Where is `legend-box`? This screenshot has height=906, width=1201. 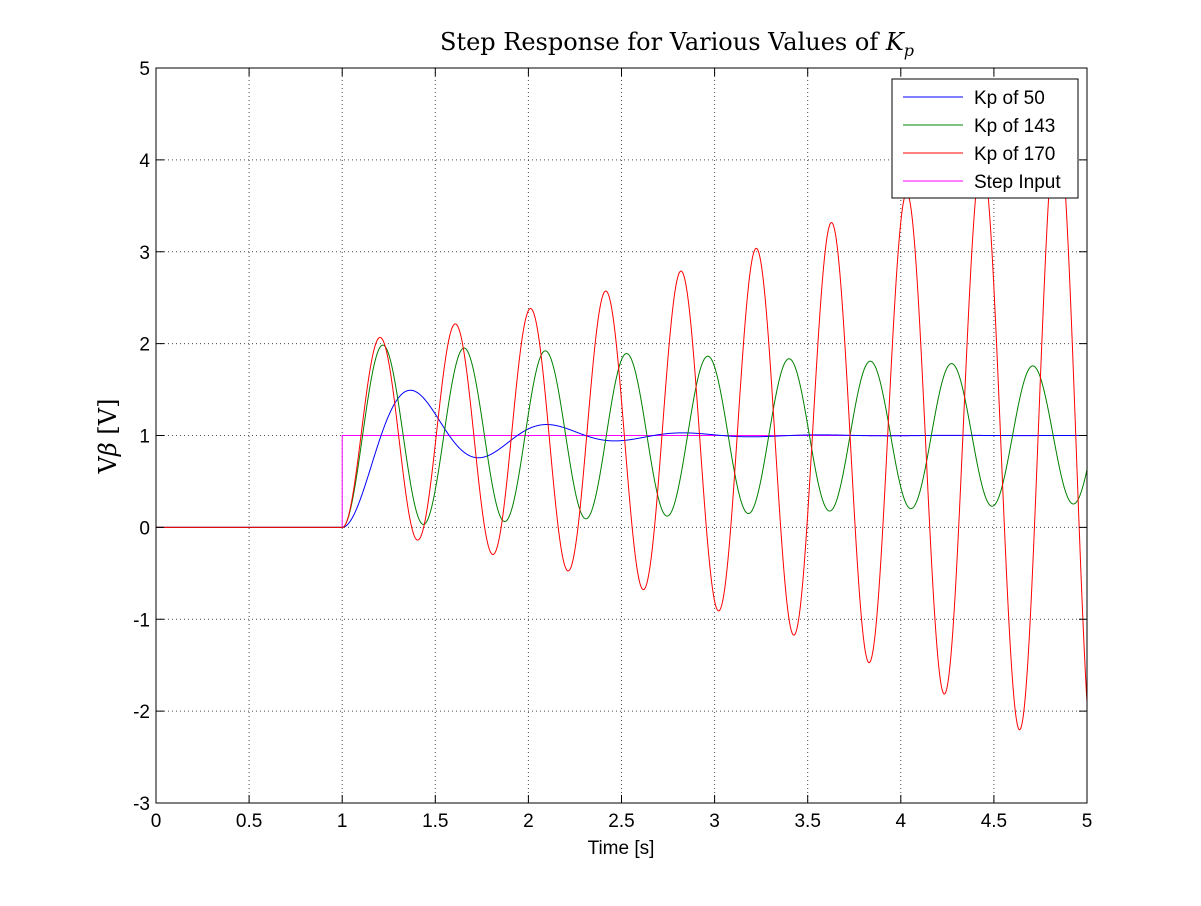 legend-box is located at coordinates (985, 138).